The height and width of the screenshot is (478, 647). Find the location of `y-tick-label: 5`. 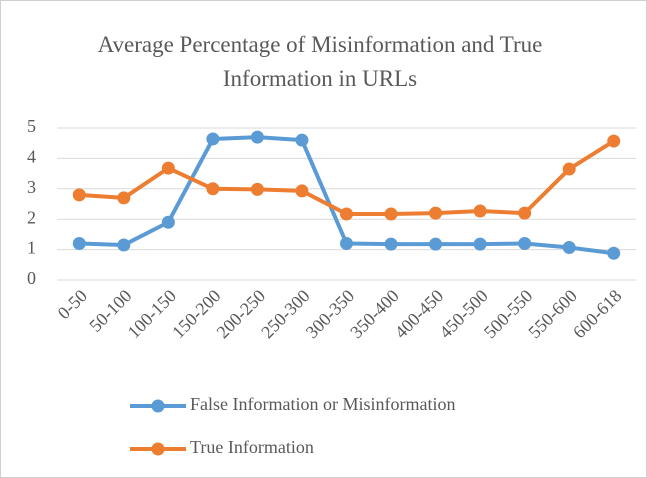

y-tick-label: 5 is located at coordinates (31, 126).